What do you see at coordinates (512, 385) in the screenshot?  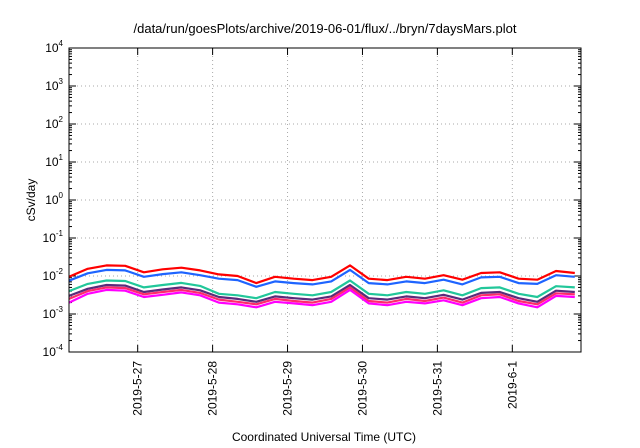 I see `x-tick-label: 2019-6-1` at bounding box center [512, 385].